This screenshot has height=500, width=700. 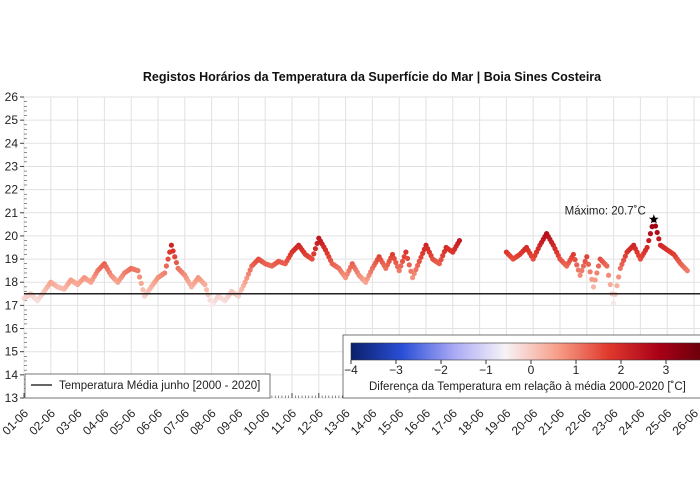 I want to click on y-tick-label: 25, so click(x=12, y=120).